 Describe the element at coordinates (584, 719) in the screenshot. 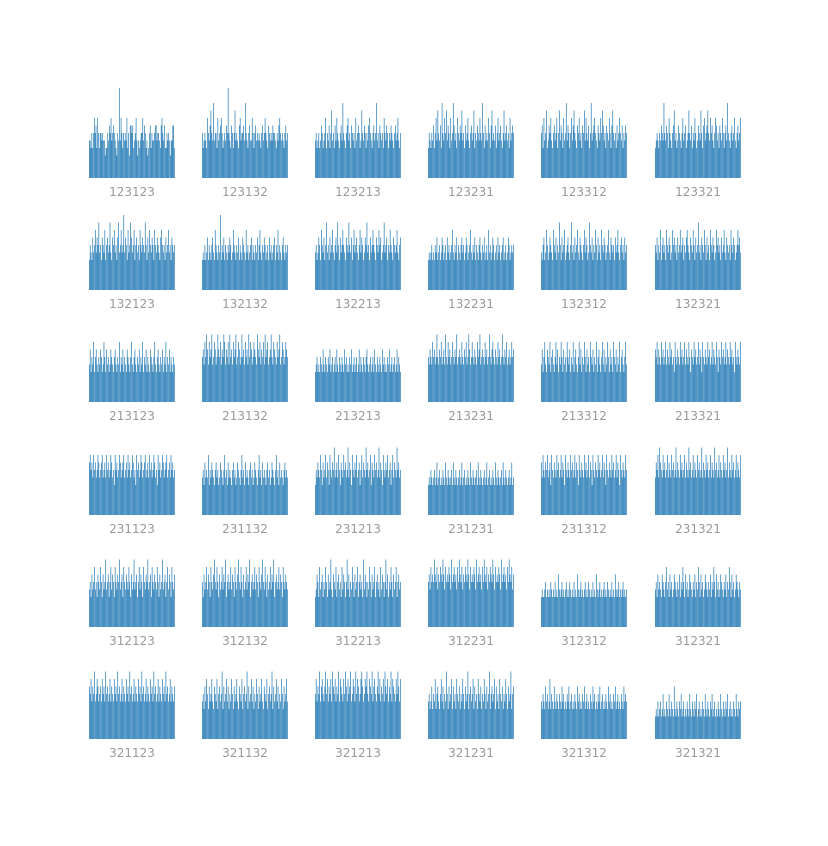

I see `panel-321312: 321312` at that location.